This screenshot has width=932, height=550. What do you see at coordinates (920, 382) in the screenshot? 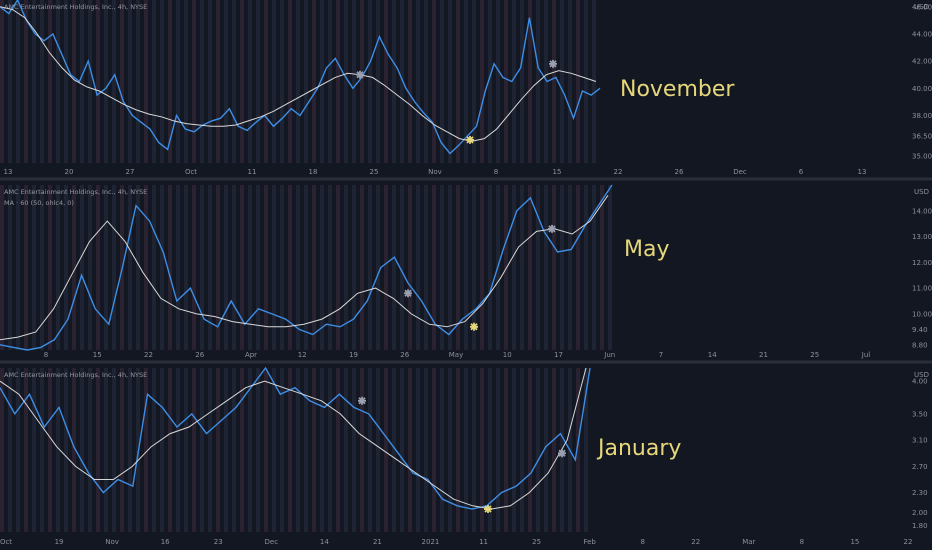
I see `y-tick-label: 4.00` at bounding box center [920, 382].